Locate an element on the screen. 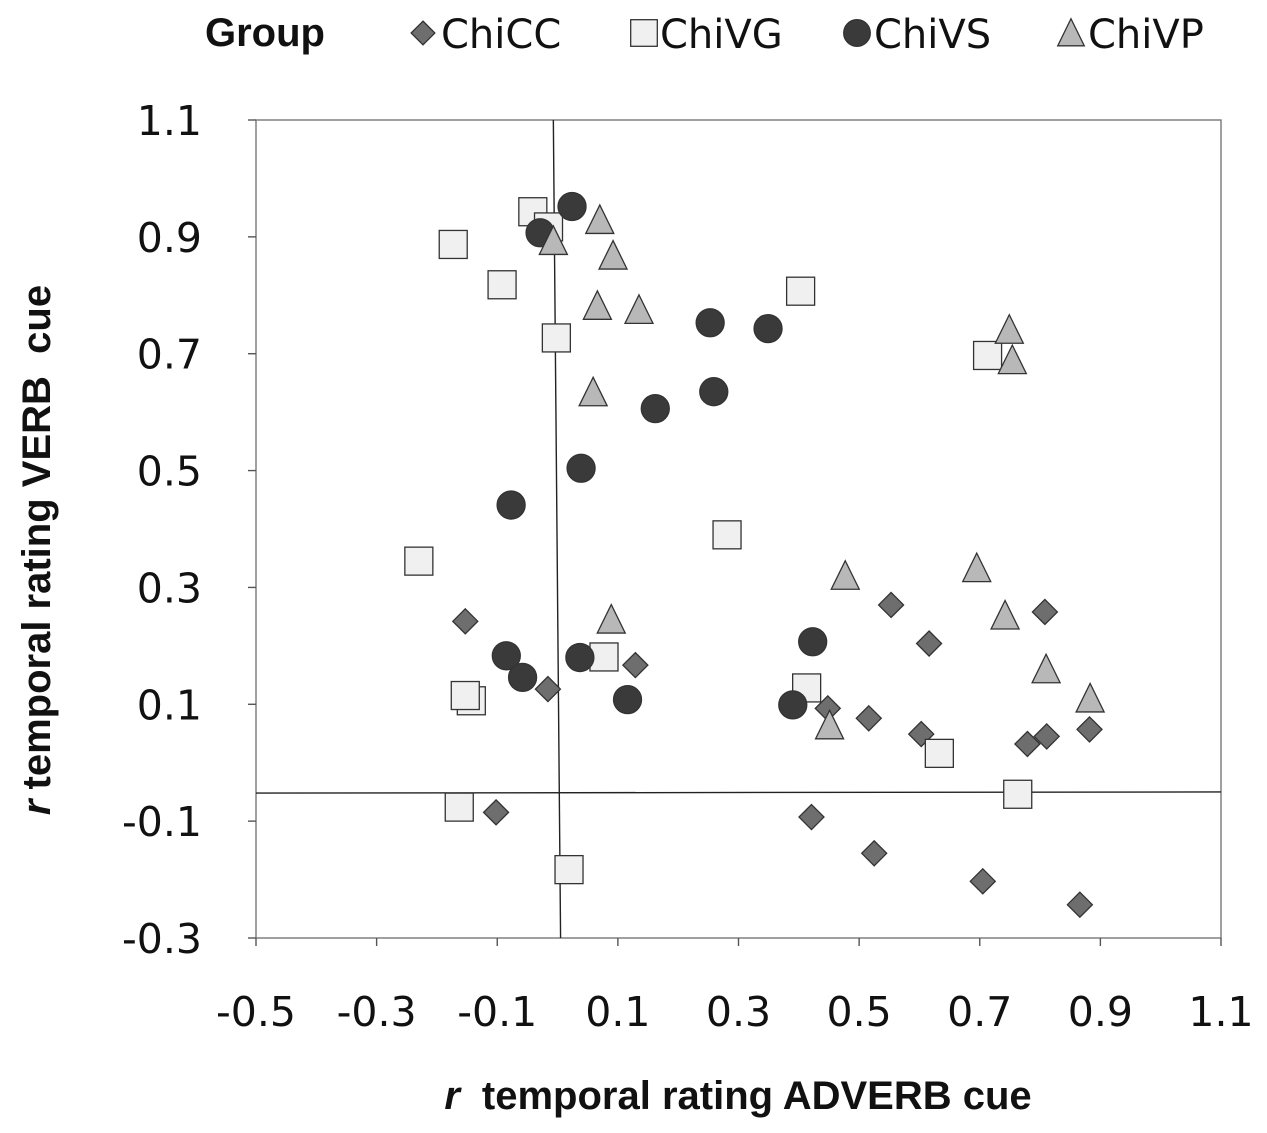 Image resolution: width=1267 pixels, height=1133 pixels. y-tick-label: -0.1 is located at coordinates (162, 822).